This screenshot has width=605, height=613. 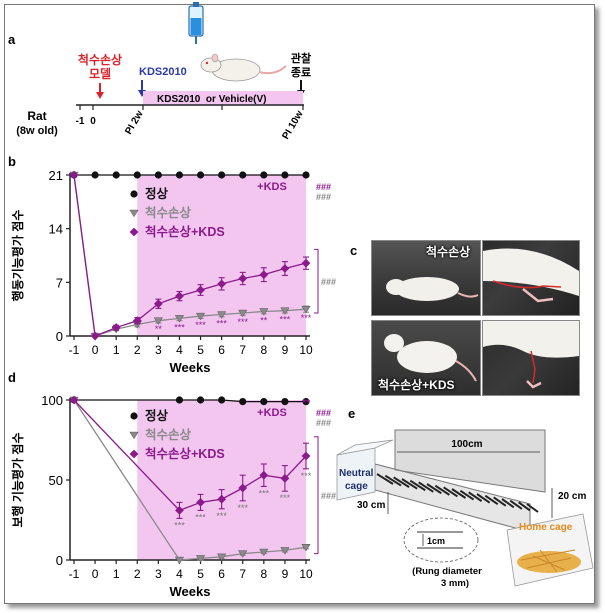 What do you see at coordinates (272, 187) in the screenshot?
I see `kds-tag: +KDS` at bounding box center [272, 187].